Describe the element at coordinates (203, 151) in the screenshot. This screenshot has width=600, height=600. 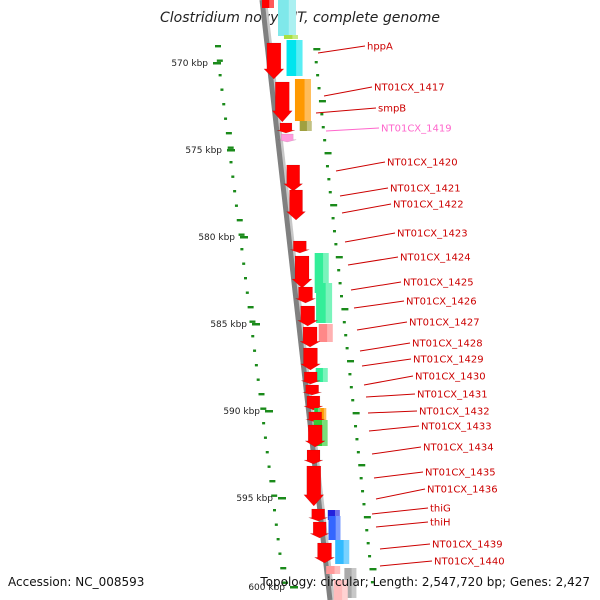
I see `kbp-tick-label: 575 kbp` at that location.